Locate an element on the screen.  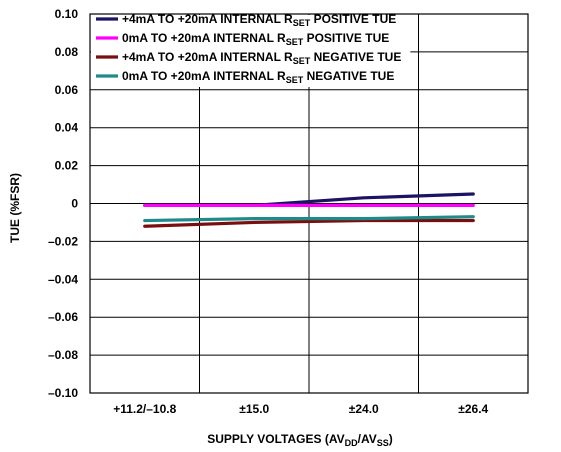
x-tick-labels: +11.2/–10.8 ±15.0 ±24.0 ±26.4 is located at coordinates (300, 409).